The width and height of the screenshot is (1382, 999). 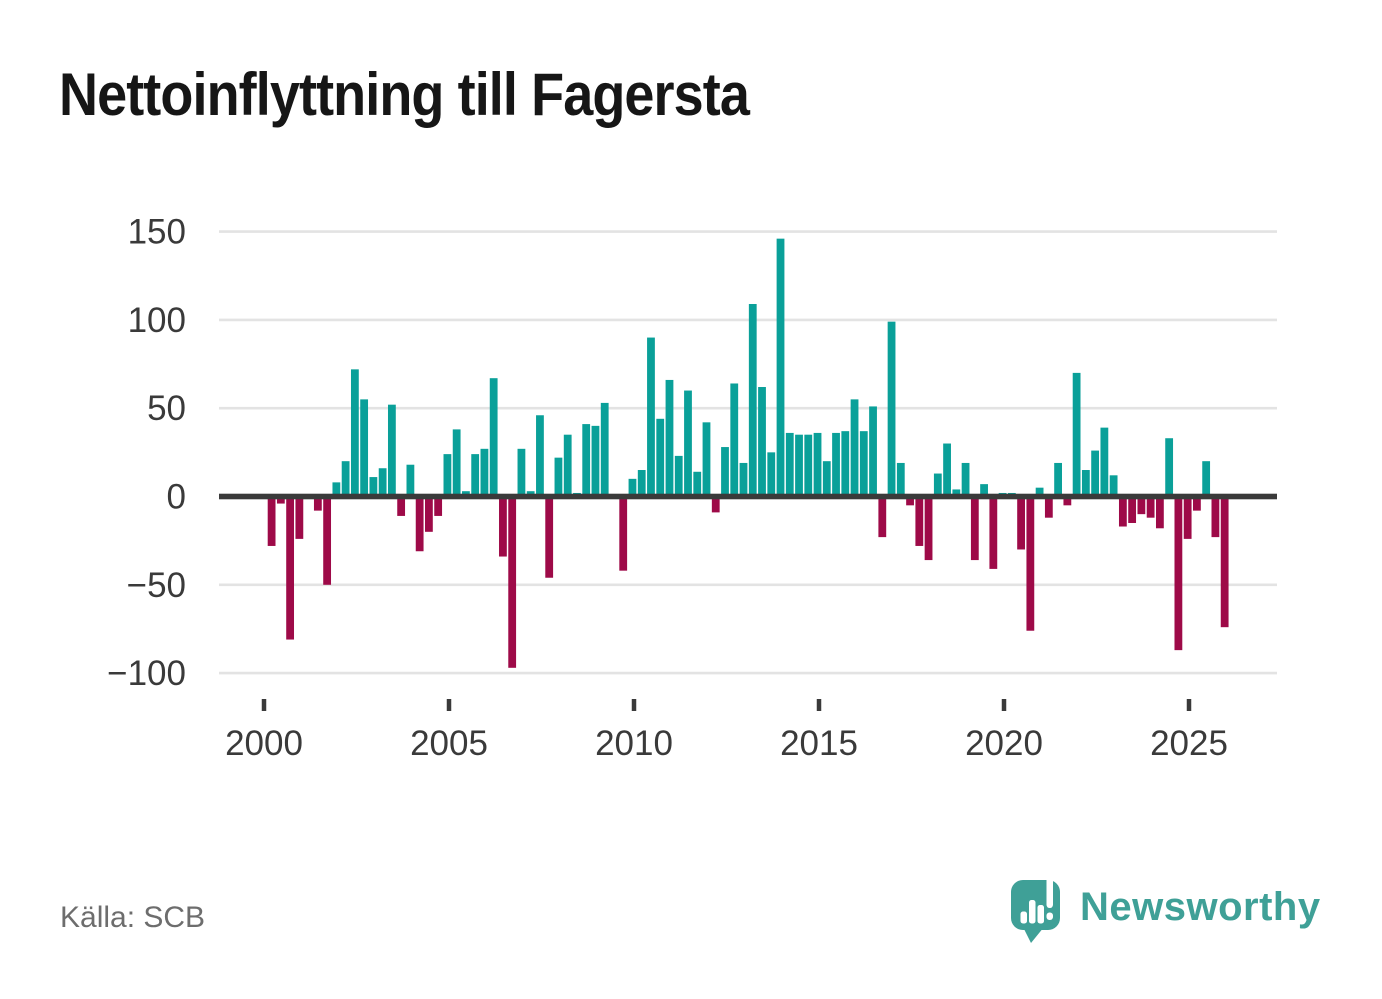 I want to click on newsworthy-logo-icon, so click(x=1035, y=909).